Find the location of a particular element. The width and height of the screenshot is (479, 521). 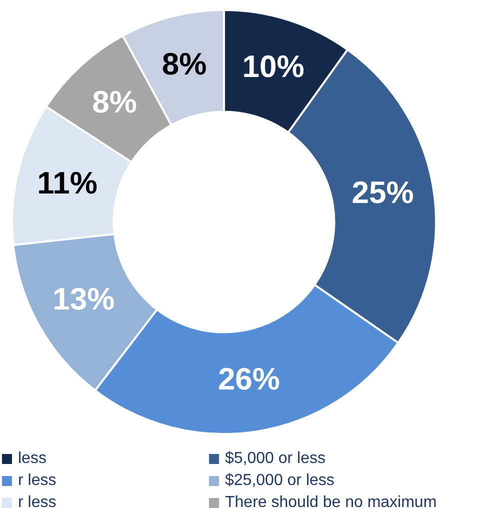

legend-label: $25,000 or less is located at coordinates (279, 481).